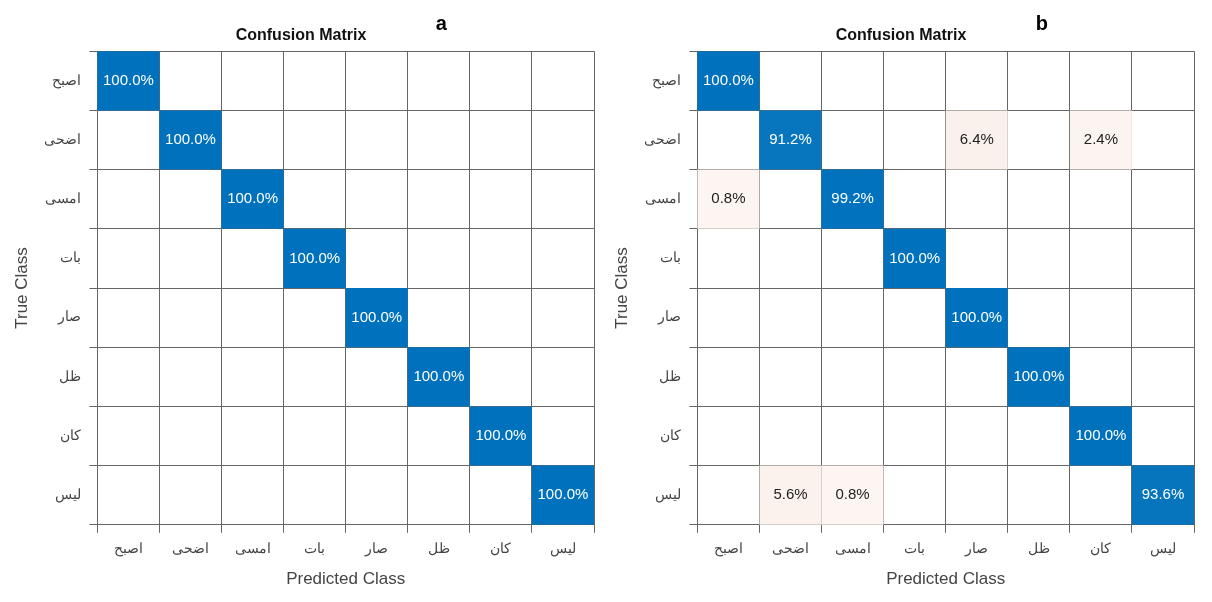 Image resolution: width=1212 pixels, height=602 pixels. I want to click on text: b, so click(1041, 23).